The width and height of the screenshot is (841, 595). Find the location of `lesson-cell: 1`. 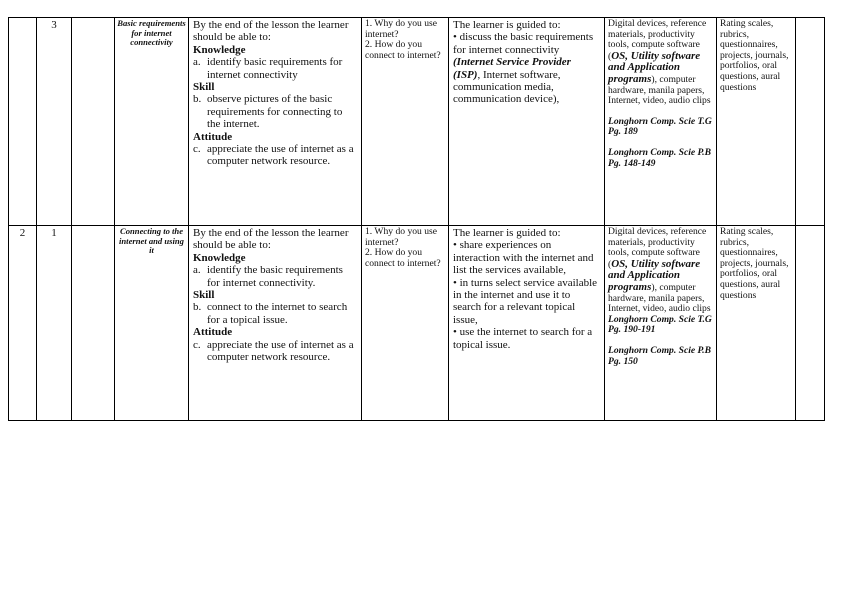

lesson-cell: 1 is located at coordinates (54, 323).